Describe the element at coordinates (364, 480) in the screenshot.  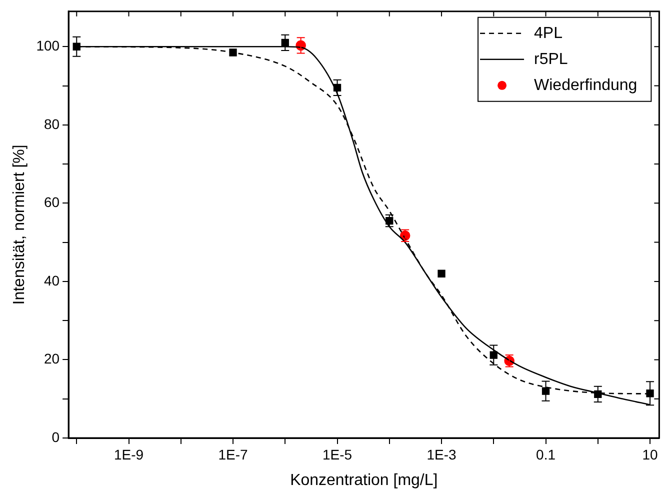
I see `x-axis-title: Konzentration [mg/L]` at that location.